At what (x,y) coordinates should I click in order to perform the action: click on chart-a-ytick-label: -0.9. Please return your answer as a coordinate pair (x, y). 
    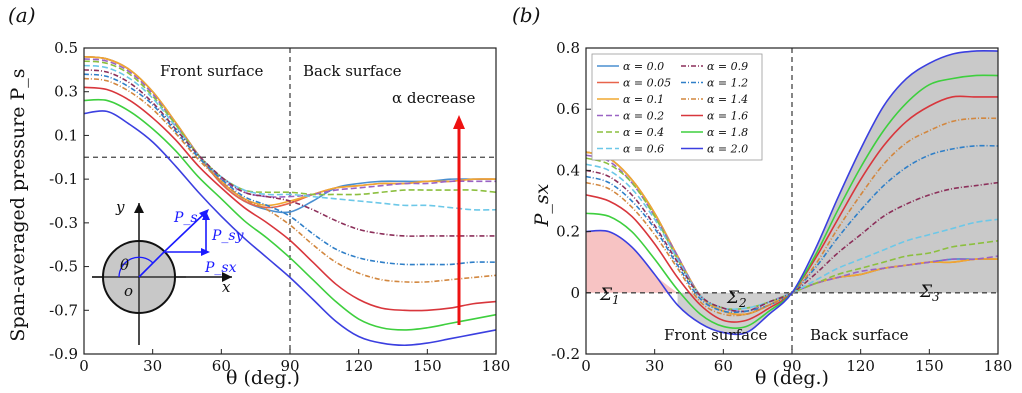
    Looking at the image, I should click on (63, 354).